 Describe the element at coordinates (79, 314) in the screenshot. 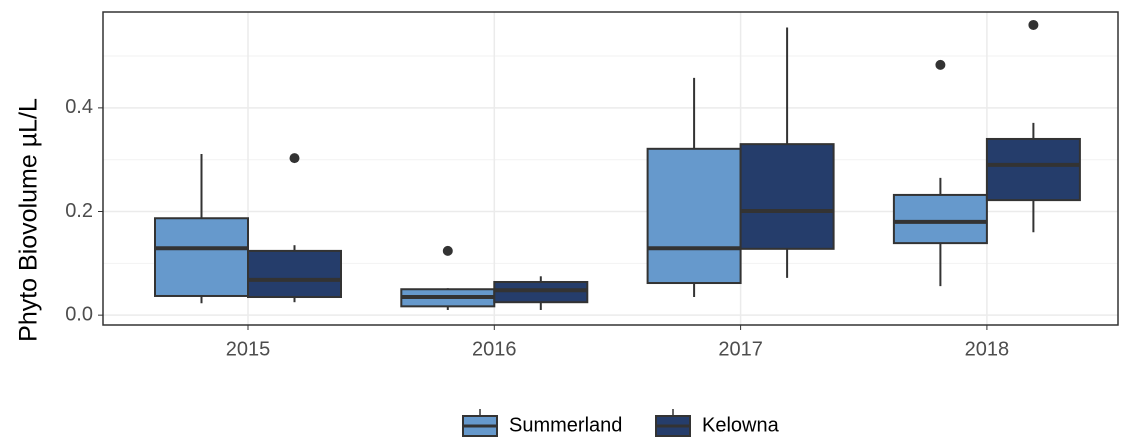

I see `y-tick-label: 0.0` at that location.